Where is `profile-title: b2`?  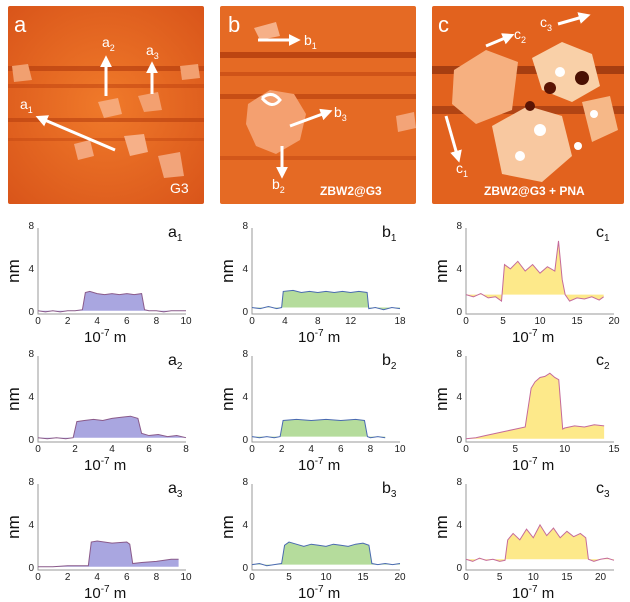 profile-title: b2 is located at coordinates (389, 362).